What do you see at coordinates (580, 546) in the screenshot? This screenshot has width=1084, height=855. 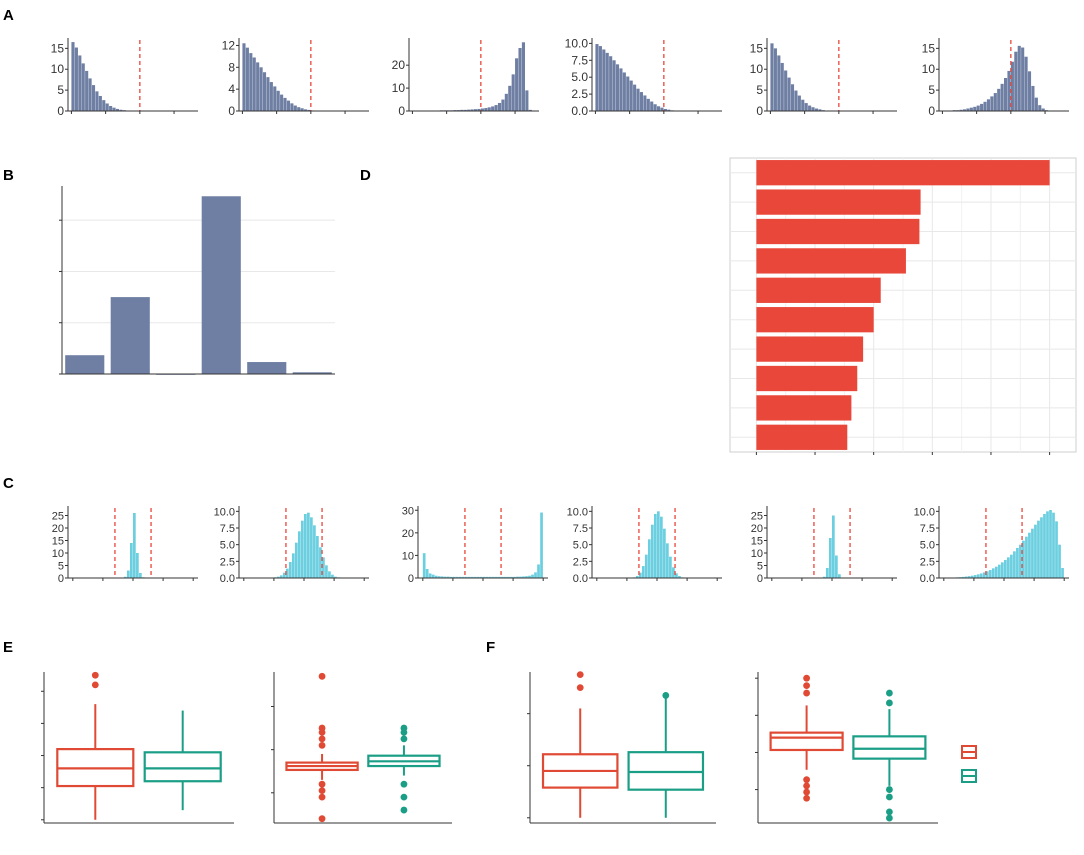 I see `y-tick-label: 5.0` at bounding box center [580, 546].